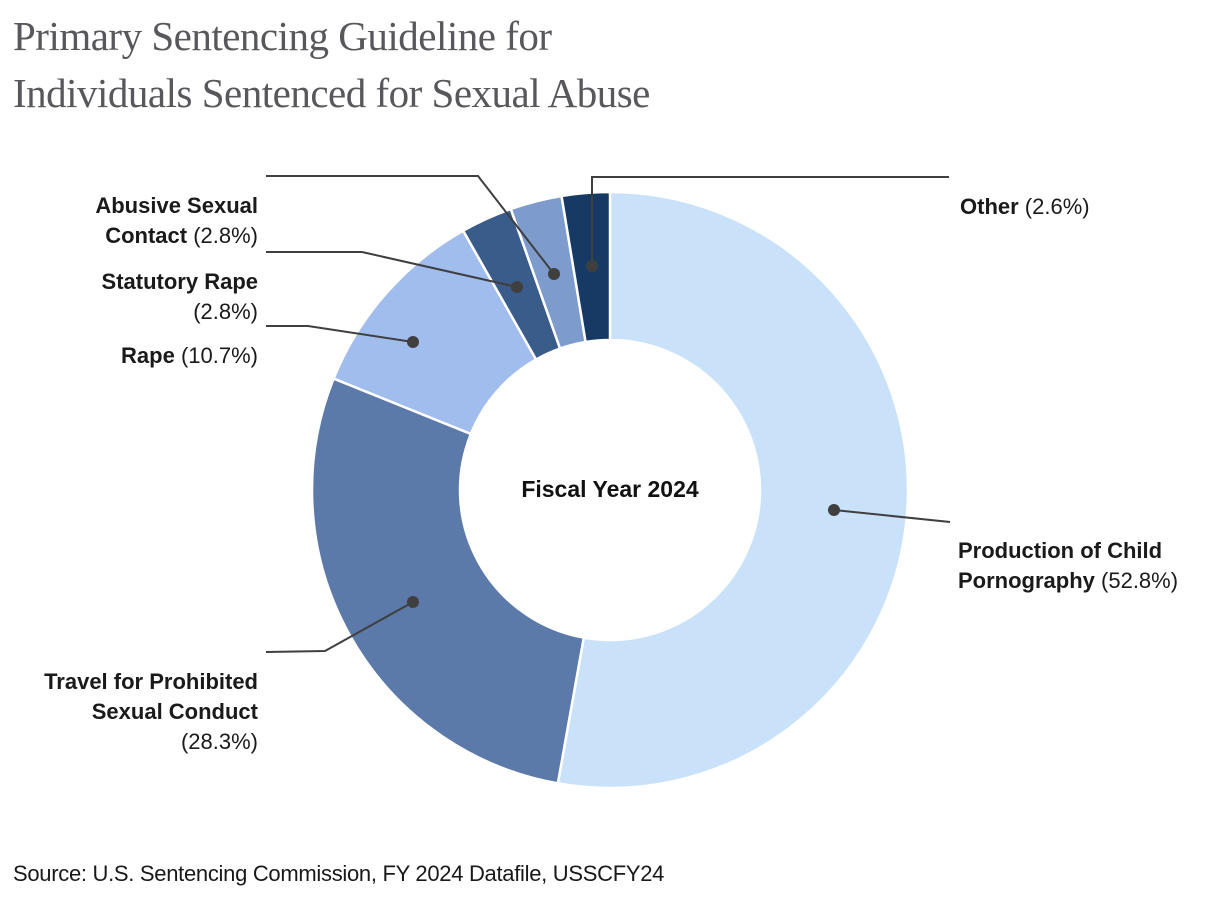 The image size is (1220, 902). What do you see at coordinates (1136, 580) in the screenshot?
I see `slice-label-value: (52.8%)` at bounding box center [1136, 580].